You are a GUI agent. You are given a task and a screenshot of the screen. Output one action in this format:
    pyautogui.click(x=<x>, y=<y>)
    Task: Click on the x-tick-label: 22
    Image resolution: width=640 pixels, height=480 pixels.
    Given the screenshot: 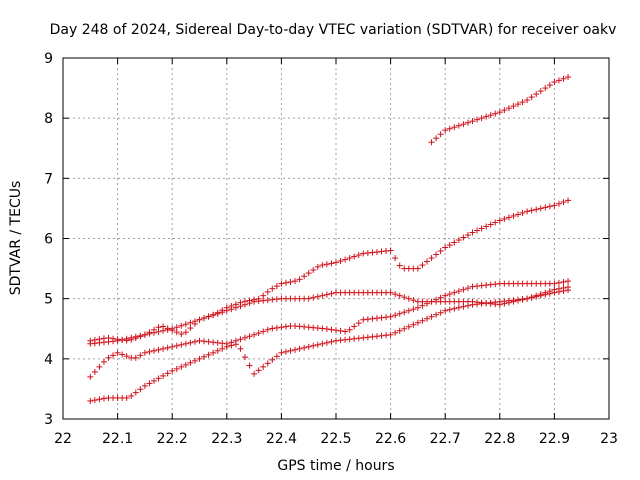 What is the action you would take?
    pyautogui.click(x=63, y=439)
    